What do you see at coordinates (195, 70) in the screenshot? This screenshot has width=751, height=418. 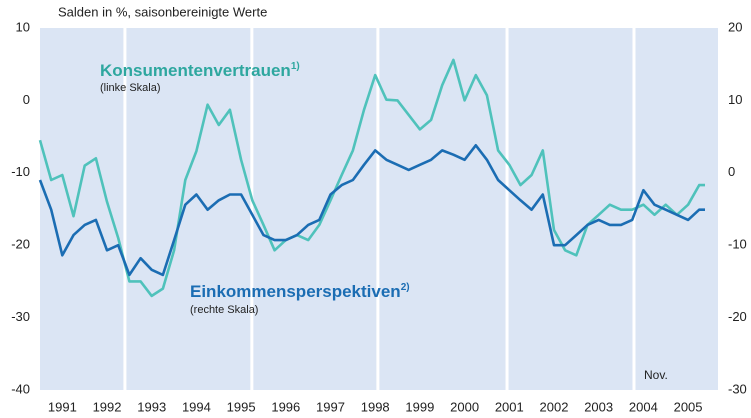 I see `series-name: Konsumentenvertrauen` at bounding box center [195, 70].